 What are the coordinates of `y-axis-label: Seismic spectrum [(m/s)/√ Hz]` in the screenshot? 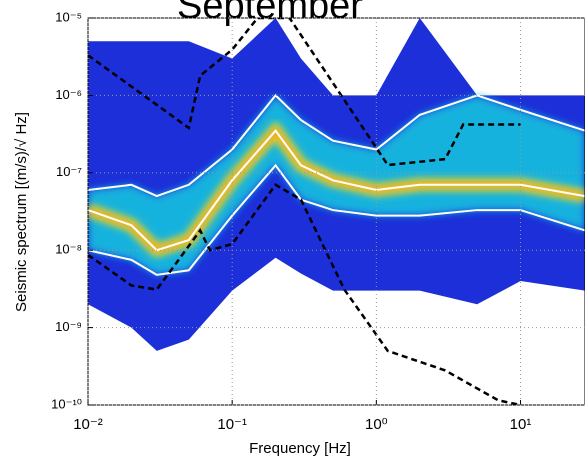 It's located at (21, 212).